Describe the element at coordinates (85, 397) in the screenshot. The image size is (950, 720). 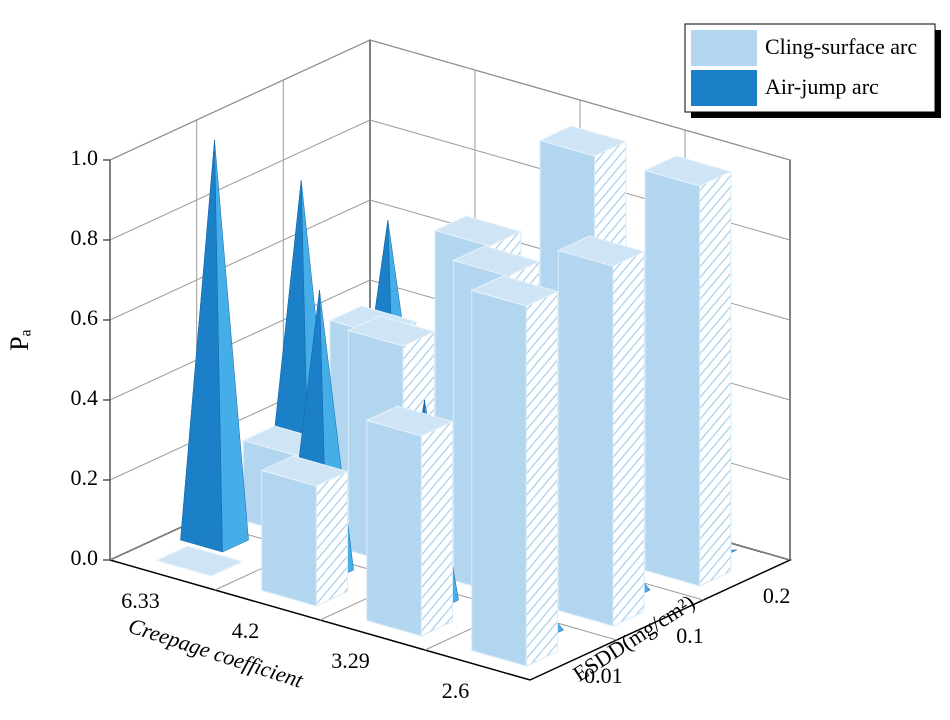
I see `z-tick-label: 0.4` at that location.